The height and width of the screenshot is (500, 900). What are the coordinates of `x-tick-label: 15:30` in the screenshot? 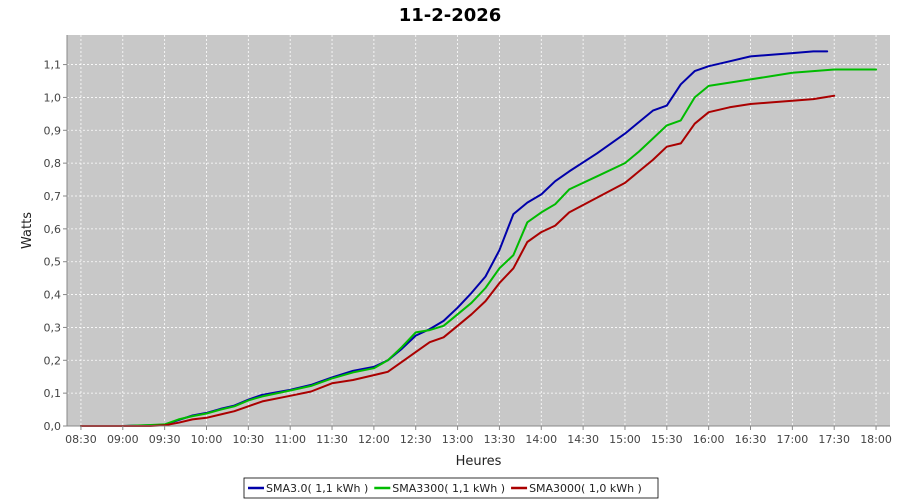 It's located at (667, 439).